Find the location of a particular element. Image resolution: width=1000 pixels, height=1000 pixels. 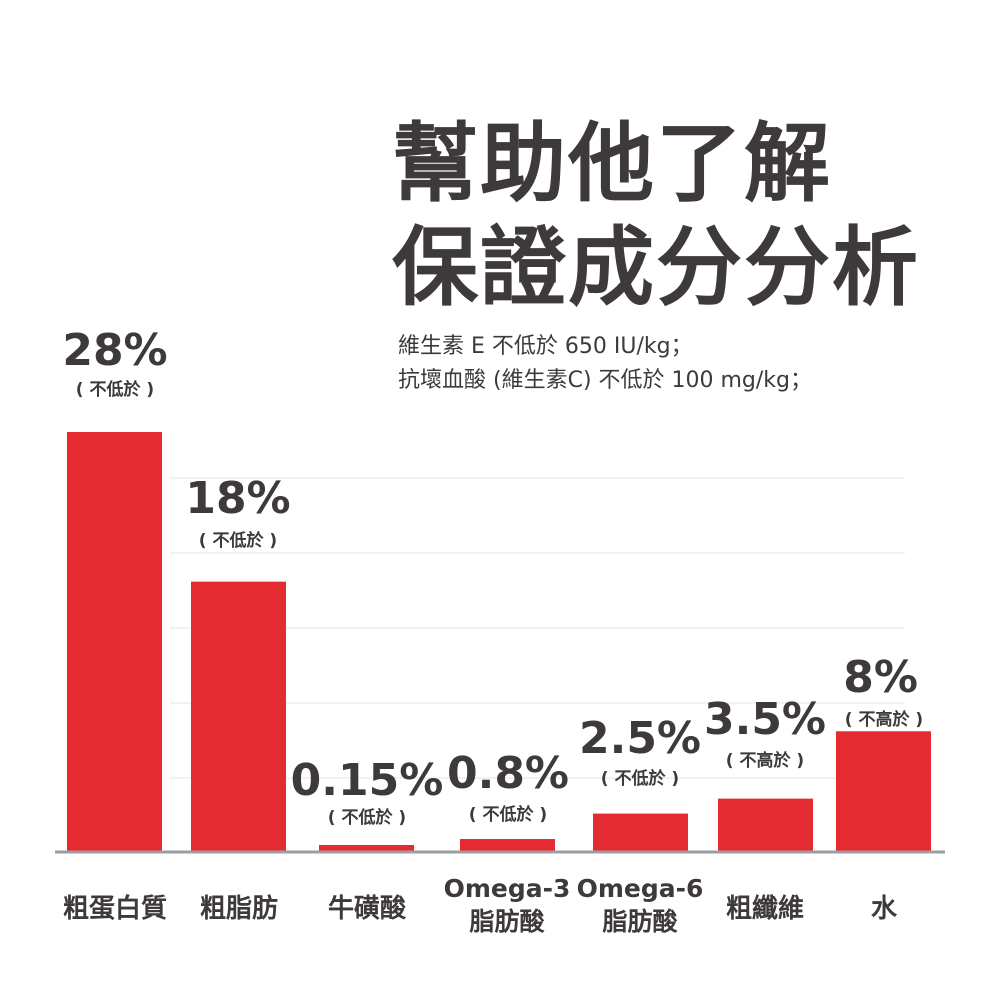

category-label: Omega-3 is located at coordinates (507, 888).